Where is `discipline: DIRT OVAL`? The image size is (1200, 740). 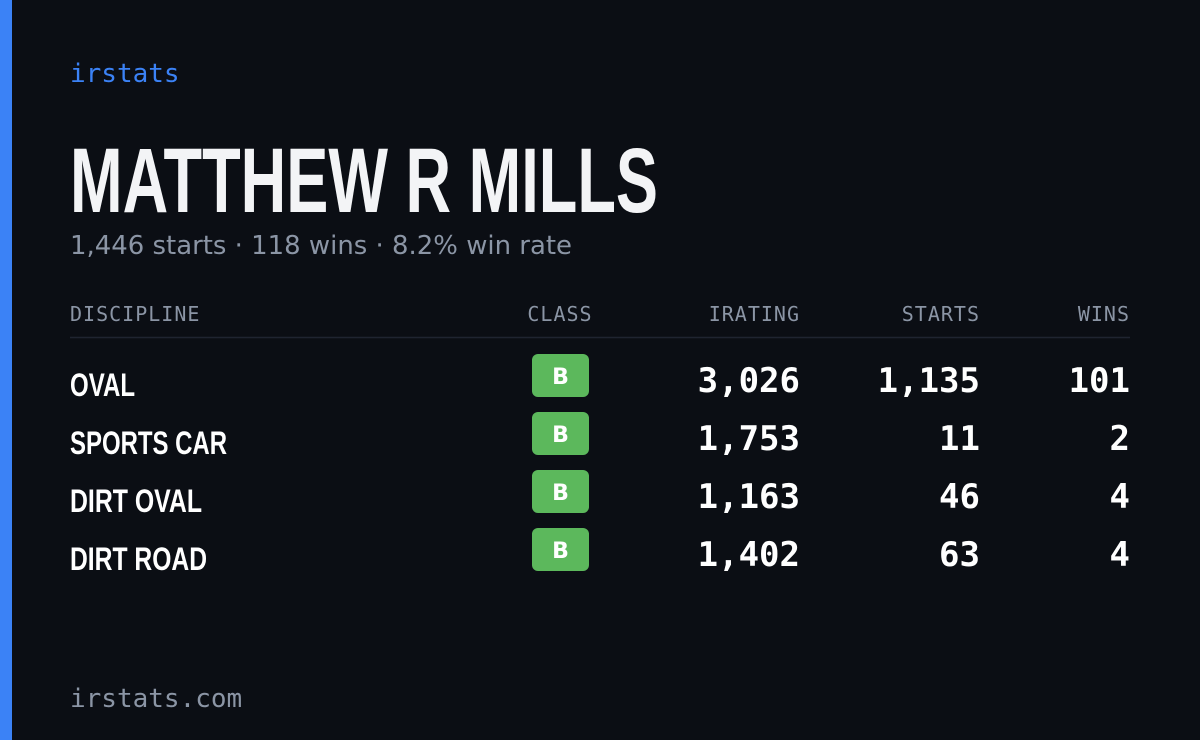
discipline: DIRT OVAL is located at coordinates (136, 501).